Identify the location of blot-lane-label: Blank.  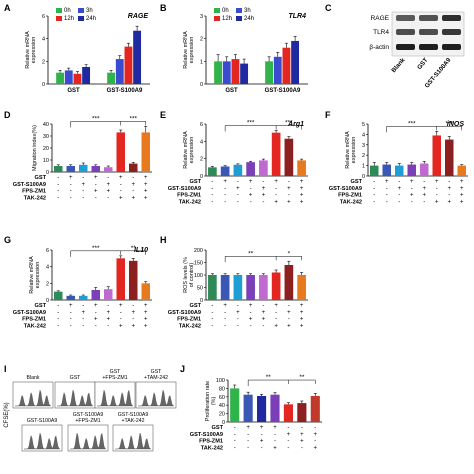
(398, 65).